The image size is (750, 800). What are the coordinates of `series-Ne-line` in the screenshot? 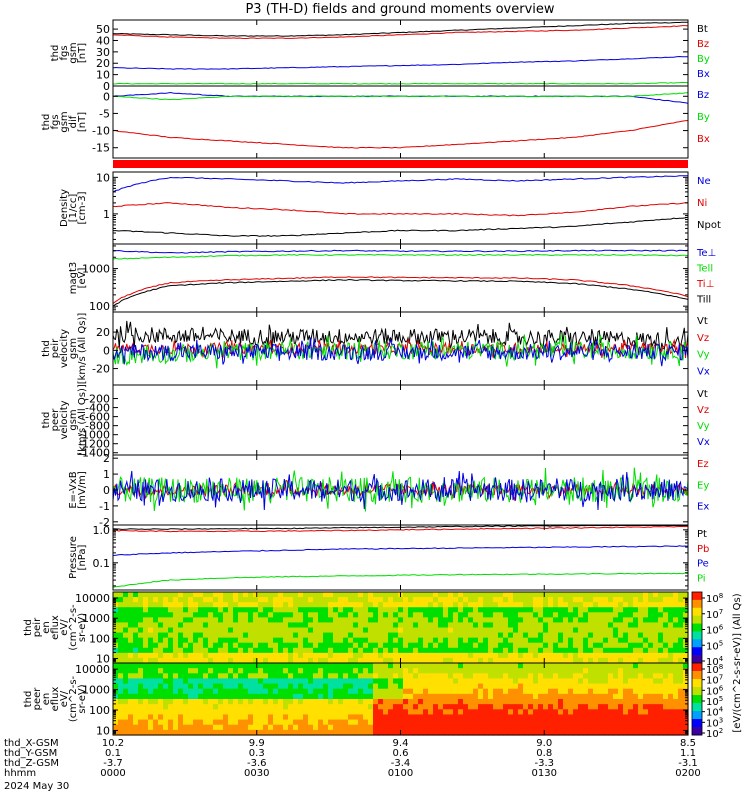 It's located at (400, 184).